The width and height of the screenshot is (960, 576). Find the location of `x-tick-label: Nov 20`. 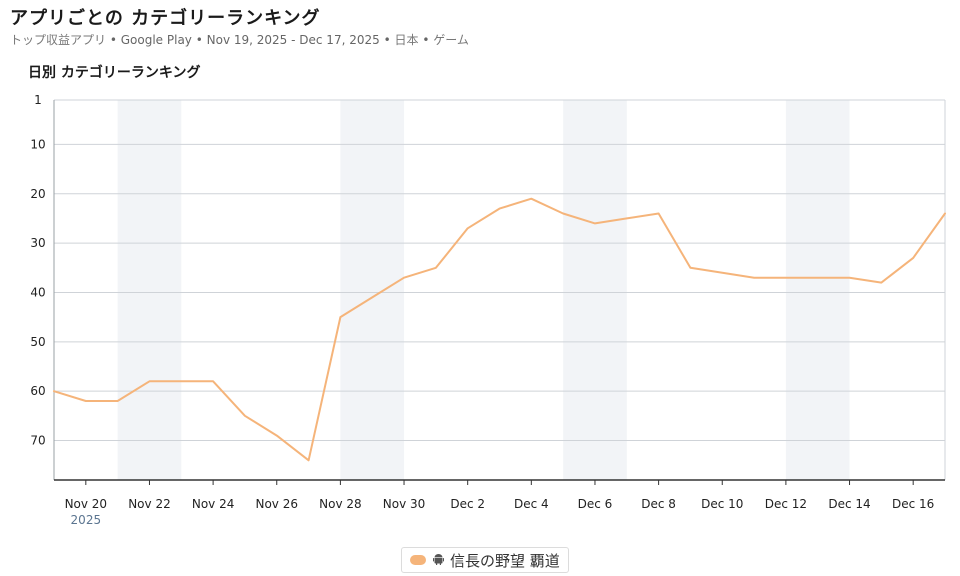

x-tick-label: Nov 20 is located at coordinates (86, 504).